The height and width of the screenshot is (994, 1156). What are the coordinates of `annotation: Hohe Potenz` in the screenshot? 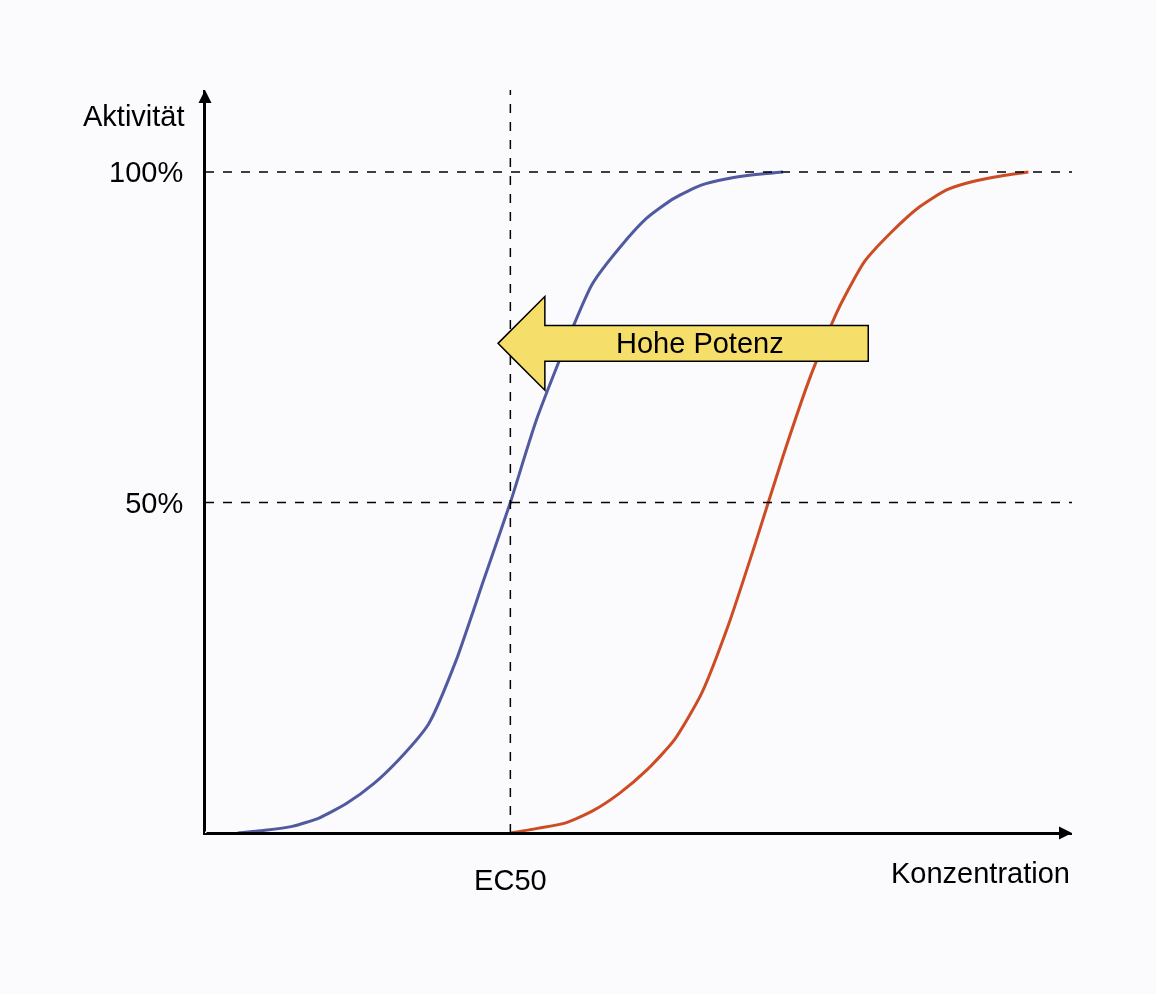 It's located at (700, 343).